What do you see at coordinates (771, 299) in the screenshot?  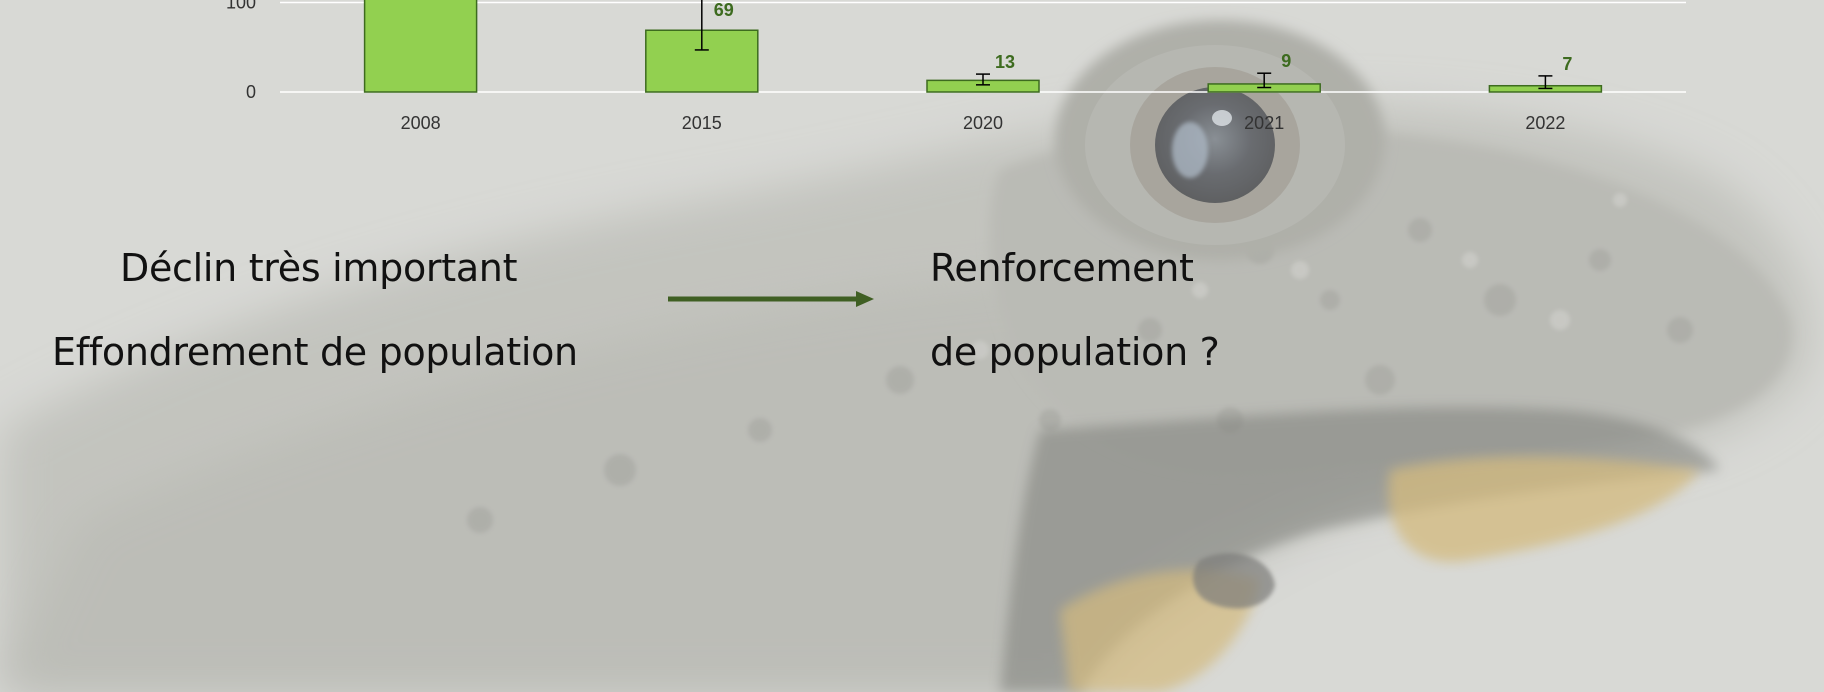 I see `right-arrow-icon` at bounding box center [771, 299].